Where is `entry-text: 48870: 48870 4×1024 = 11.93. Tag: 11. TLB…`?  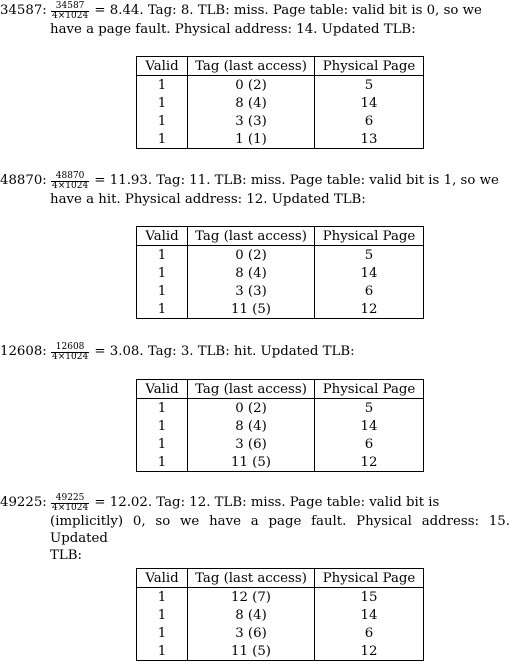
entry-text: 48870: 48870 4×1024 = 11.93. Tag: 11. TLB… is located at coordinates (255, 190).